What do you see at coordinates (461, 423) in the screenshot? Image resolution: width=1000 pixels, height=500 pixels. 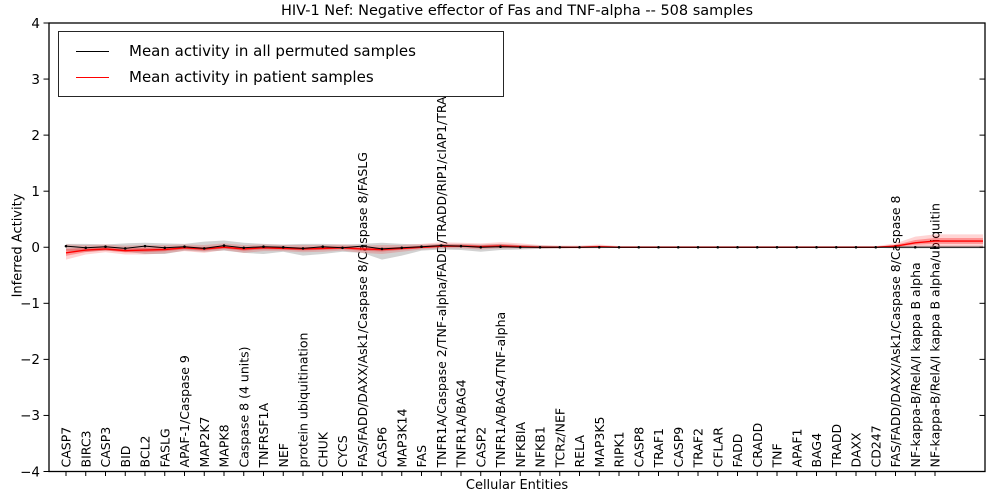 I see `x-tick-label: TNFR1A/BAG4` at bounding box center [461, 423].